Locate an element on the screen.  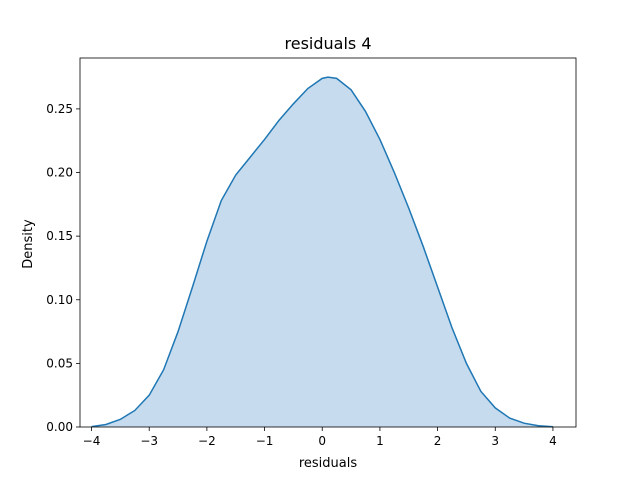
x-tick-label: −1 is located at coordinates (265, 441).